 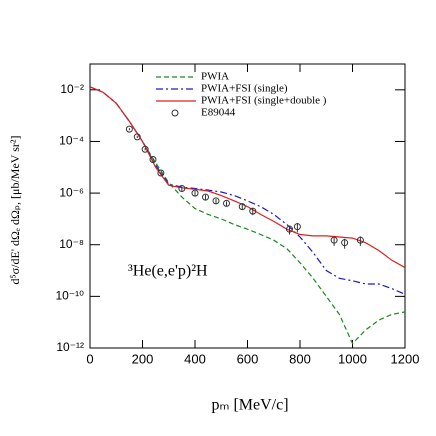 What do you see at coordinates (70, 347) in the screenshot?
I see `y-tick-label: 10⁻¹²` at bounding box center [70, 347].